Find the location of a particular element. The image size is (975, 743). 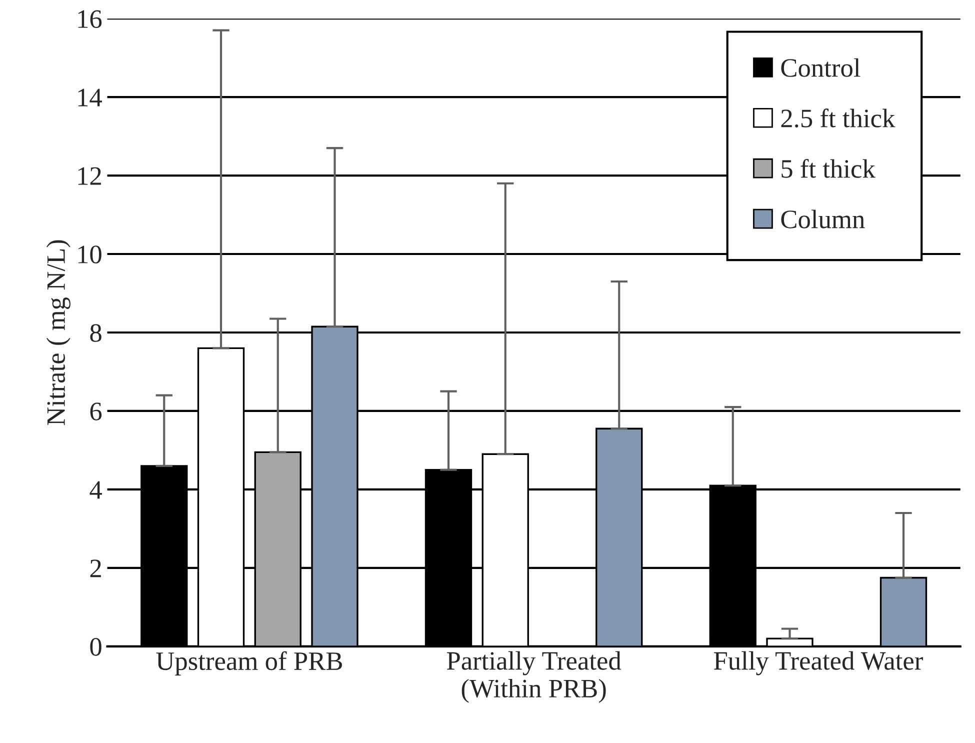

legend-label: Control is located at coordinates (820, 67).